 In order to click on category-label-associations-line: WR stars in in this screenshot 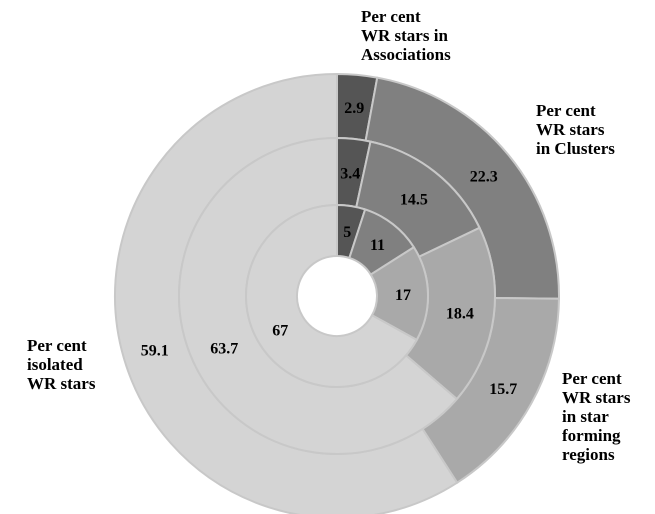, I will do `click(404, 35)`.